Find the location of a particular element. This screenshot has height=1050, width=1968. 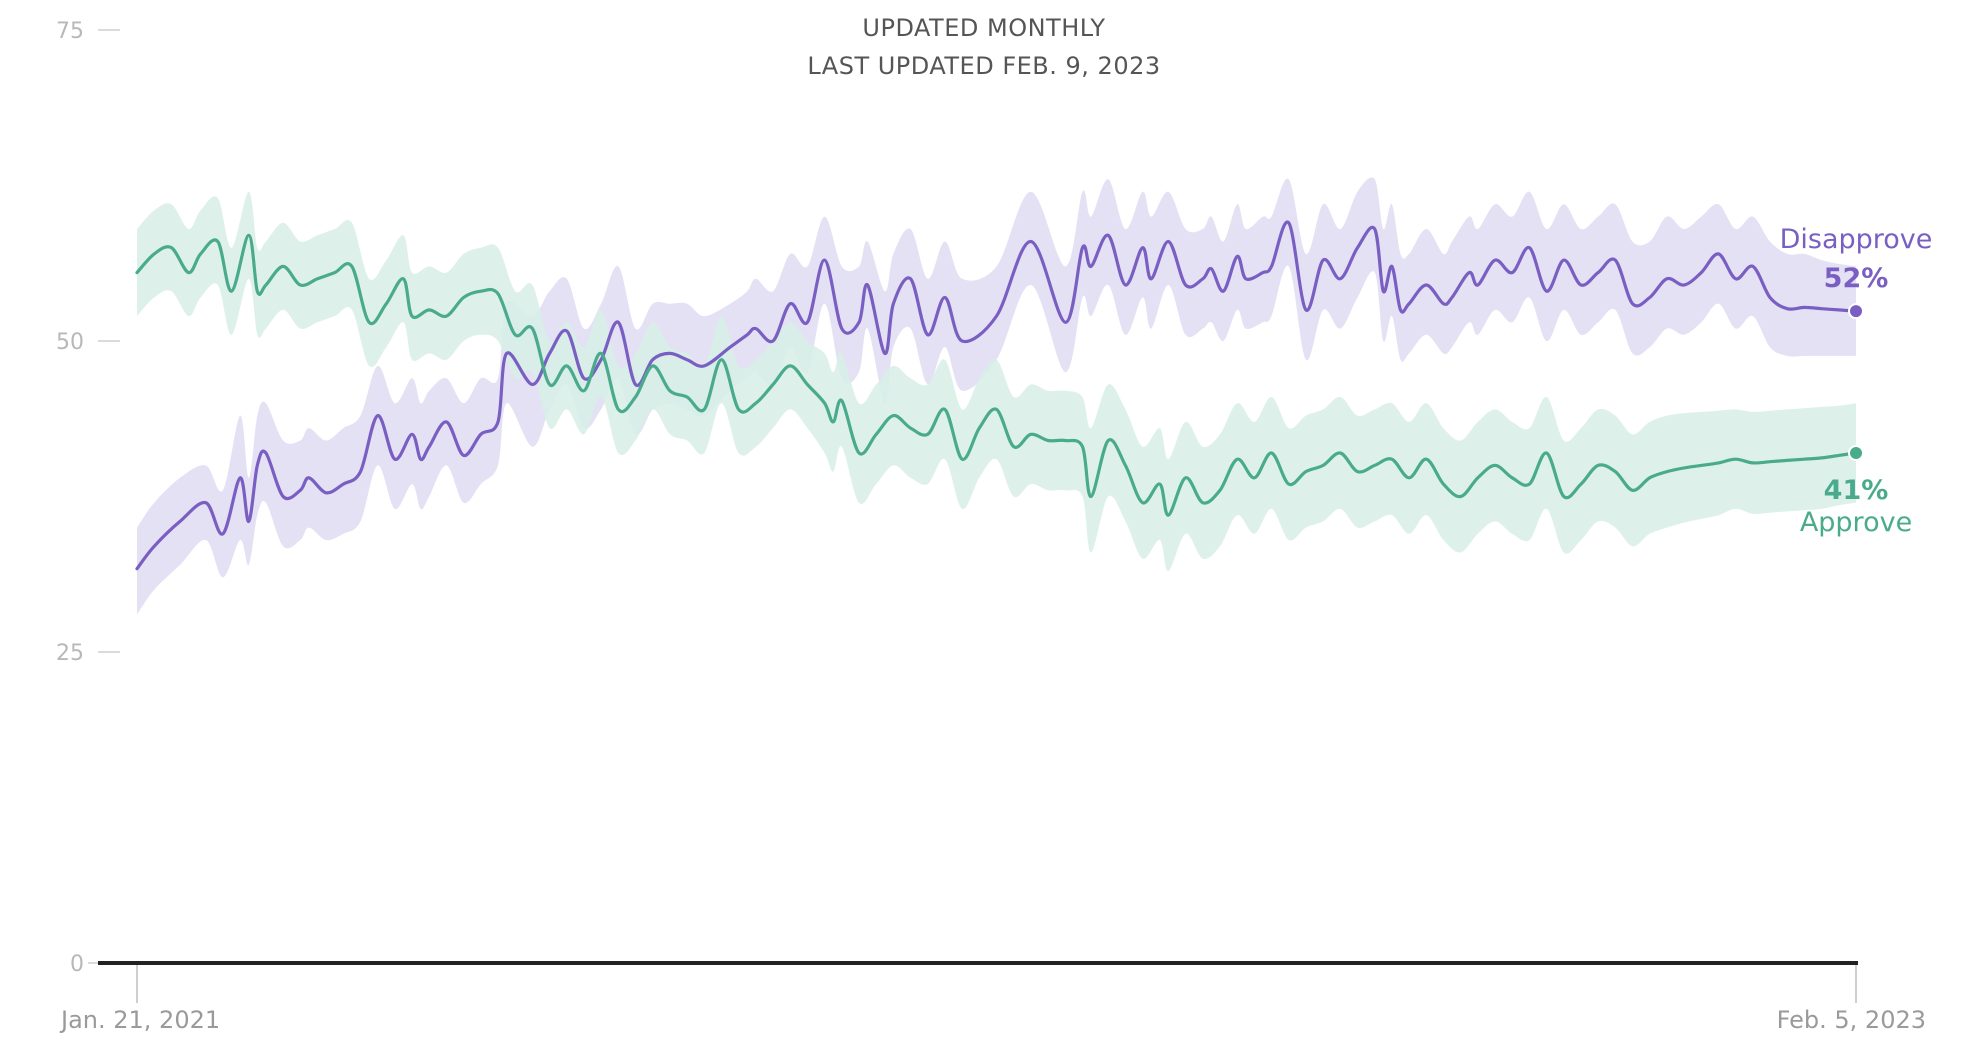

y-axis: 0 25 50 75 is located at coordinates (88, 498).